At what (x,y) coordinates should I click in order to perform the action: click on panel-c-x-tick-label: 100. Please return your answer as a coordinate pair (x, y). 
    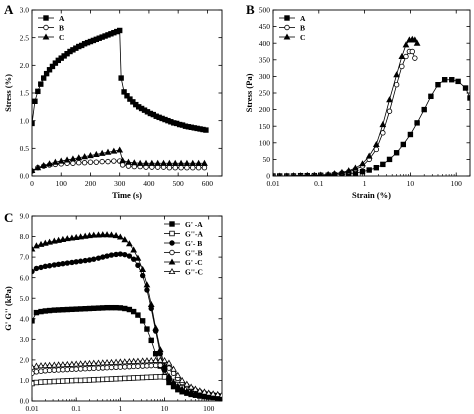
    Looking at the image, I should click on (209, 408).